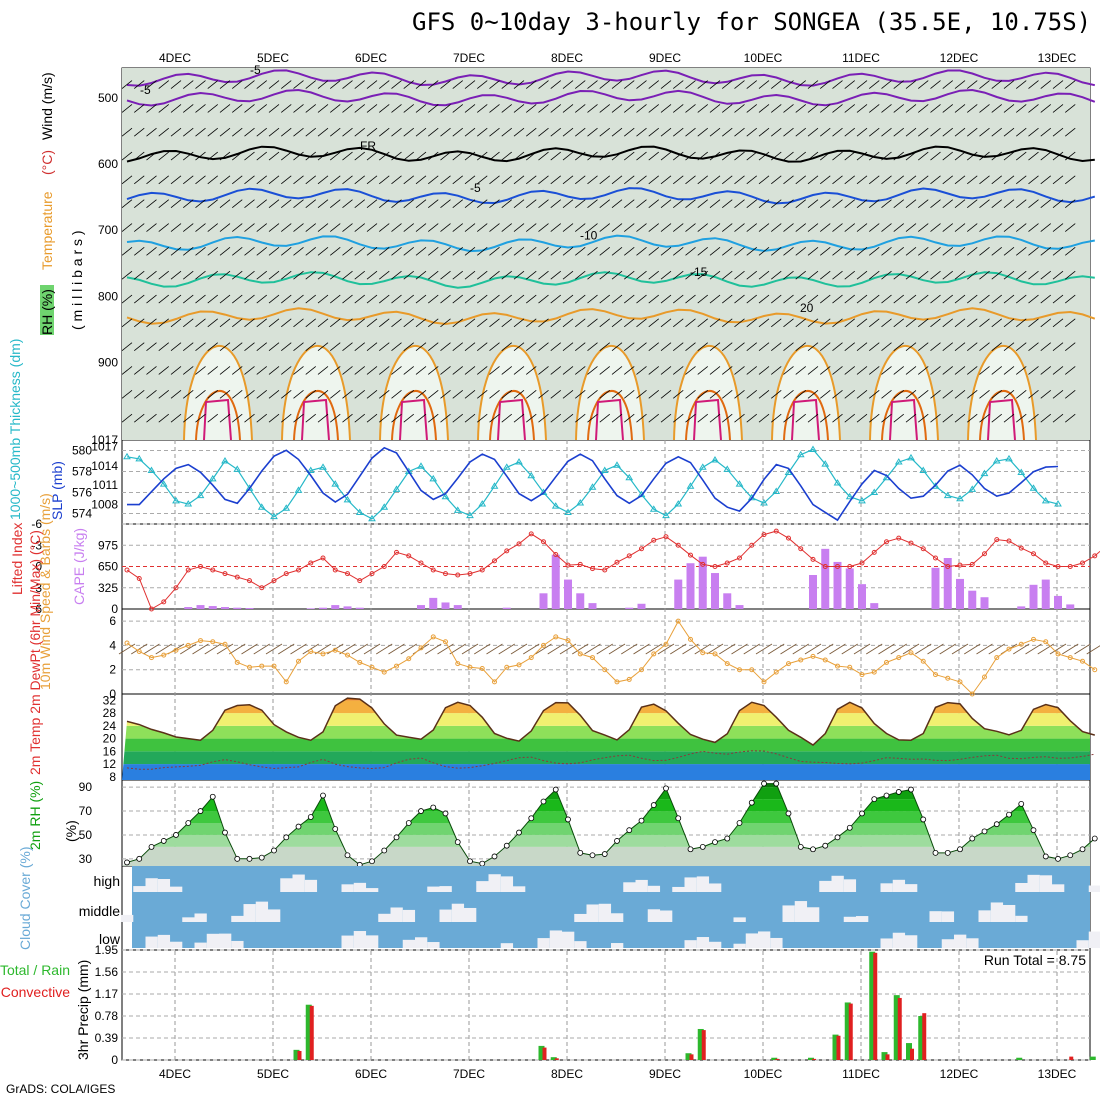  What do you see at coordinates (82, 514) in the screenshot?
I see `thickness-tick: 574` at bounding box center [82, 514].